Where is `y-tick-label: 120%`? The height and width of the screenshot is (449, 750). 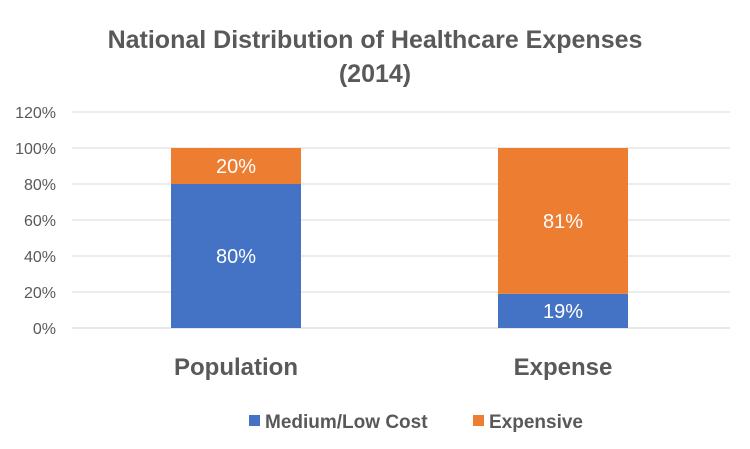 y-tick-label: 120% is located at coordinates (35, 113).